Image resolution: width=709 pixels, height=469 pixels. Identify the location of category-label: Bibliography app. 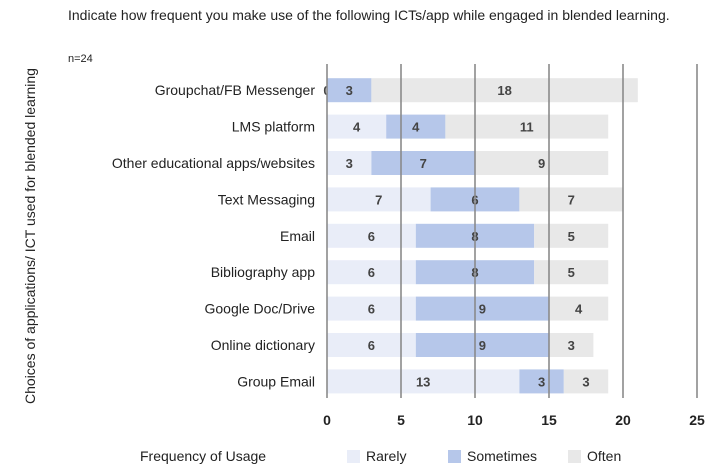
(263, 272).